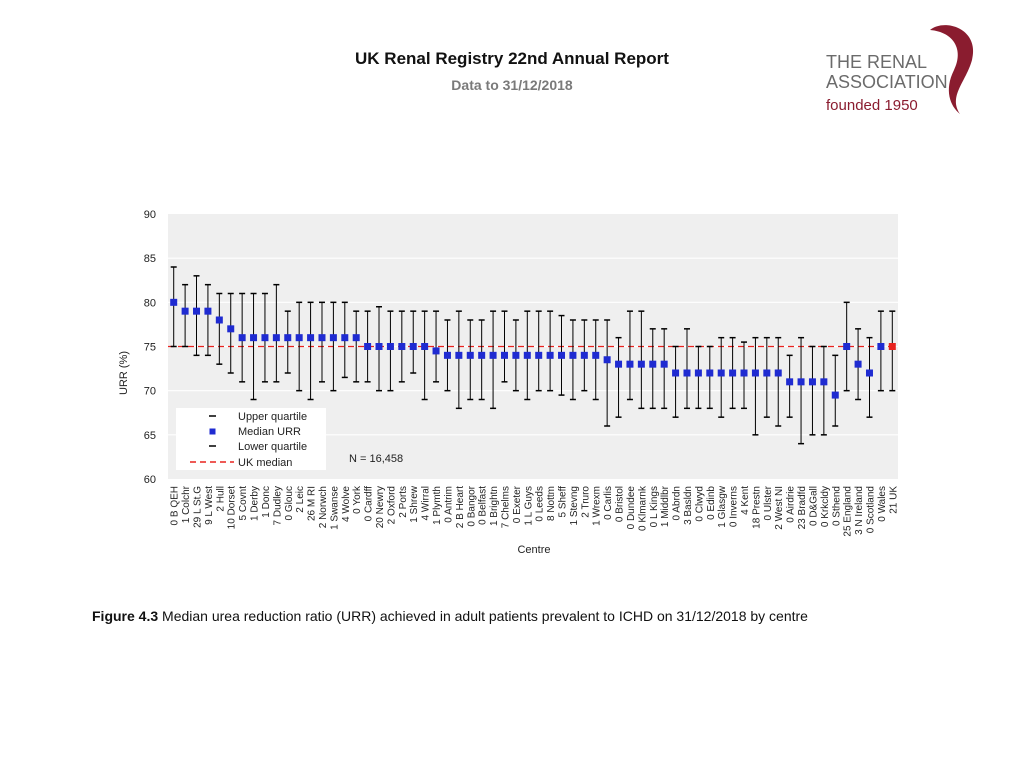 This screenshot has height=768, width=1024. I want to click on centre-label: 0 Scotland, so click(870, 509).